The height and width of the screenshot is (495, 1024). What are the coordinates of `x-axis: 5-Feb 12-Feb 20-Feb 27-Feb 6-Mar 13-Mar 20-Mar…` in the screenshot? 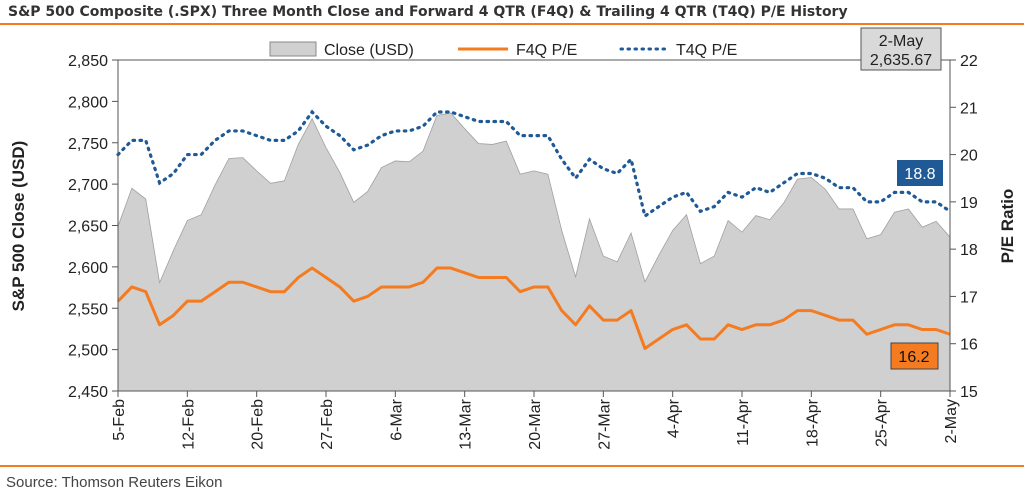 It's located at (535, 420).